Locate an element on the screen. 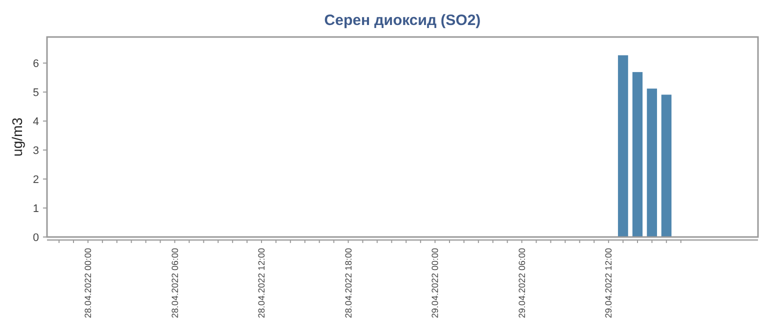 The image size is (775, 330). y-tick-label: 6 is located at coordinates (35, 64).